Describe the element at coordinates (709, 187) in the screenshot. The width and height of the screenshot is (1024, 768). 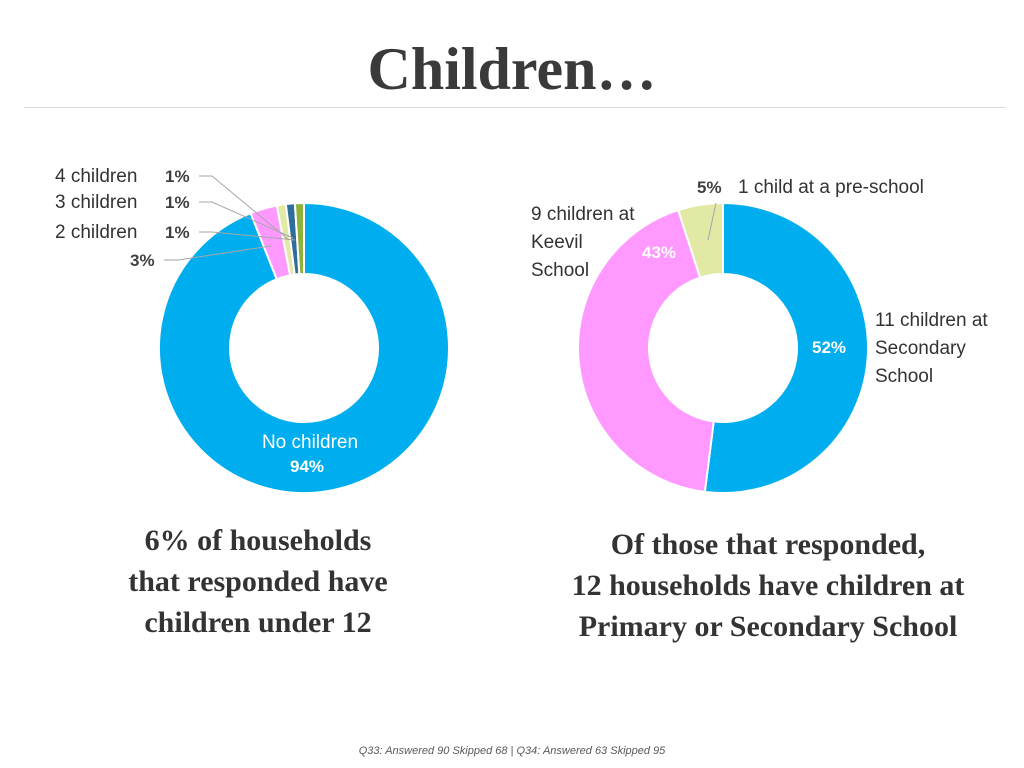
I see `value-pre-school: 5%` at that location.